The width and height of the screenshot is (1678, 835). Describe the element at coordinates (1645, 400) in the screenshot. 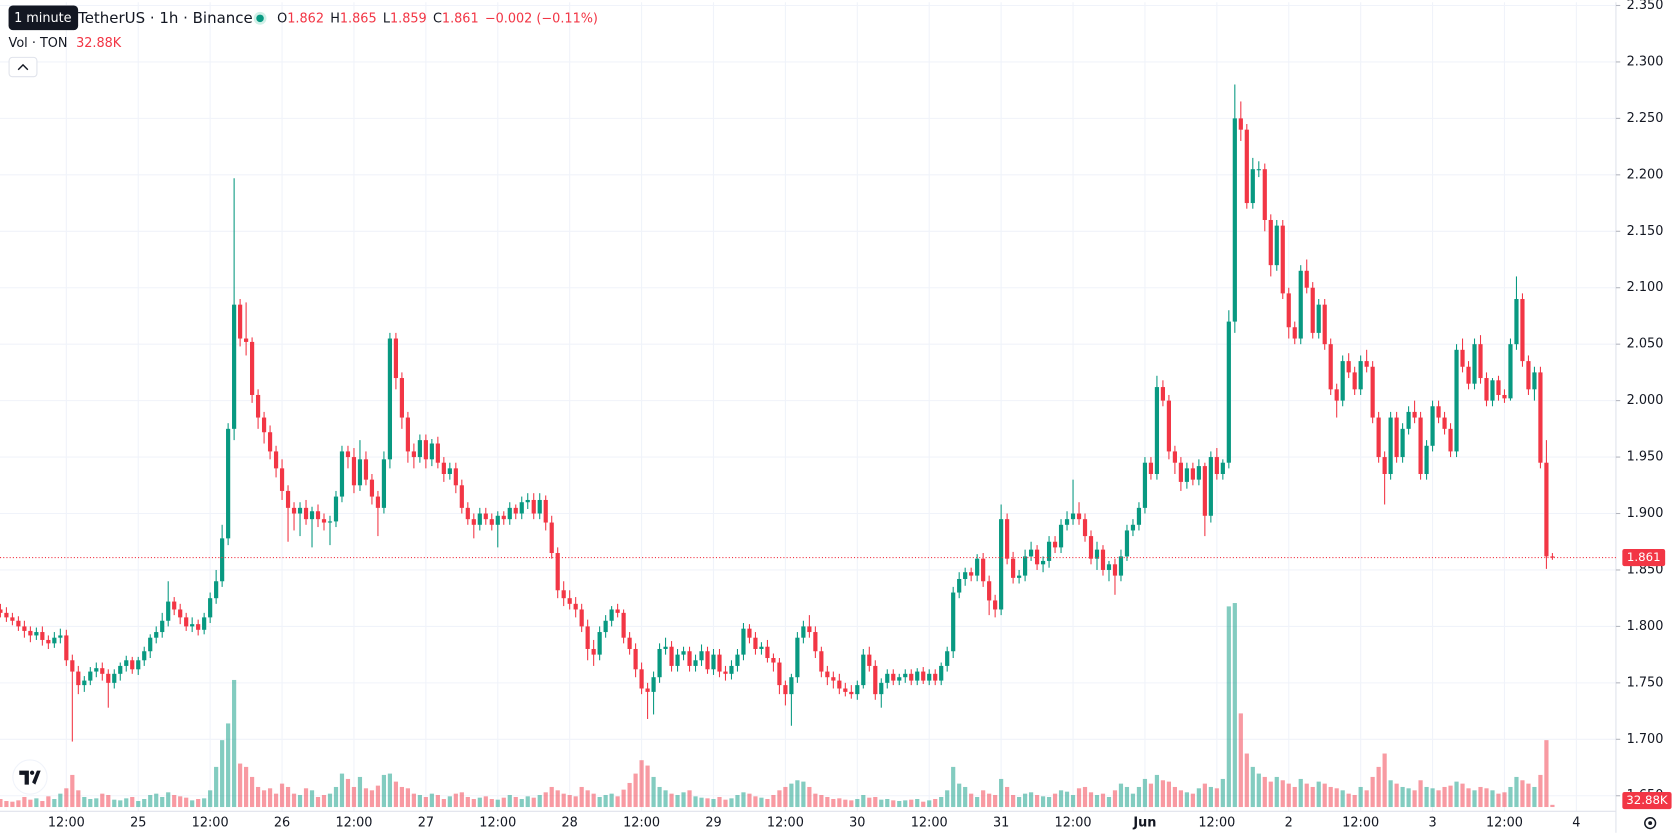

I see `y-tick-label: 2.000` at that location.